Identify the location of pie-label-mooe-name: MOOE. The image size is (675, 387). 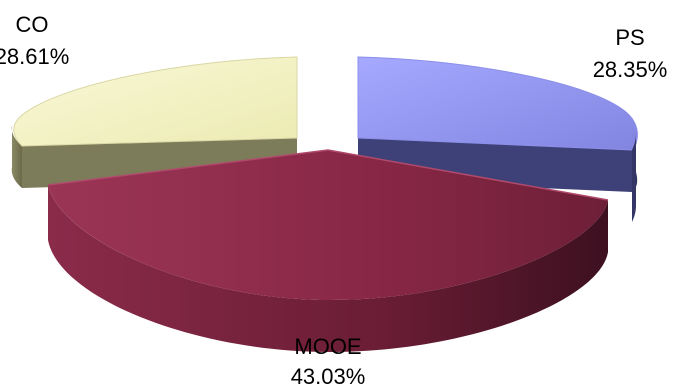
(327, 346).